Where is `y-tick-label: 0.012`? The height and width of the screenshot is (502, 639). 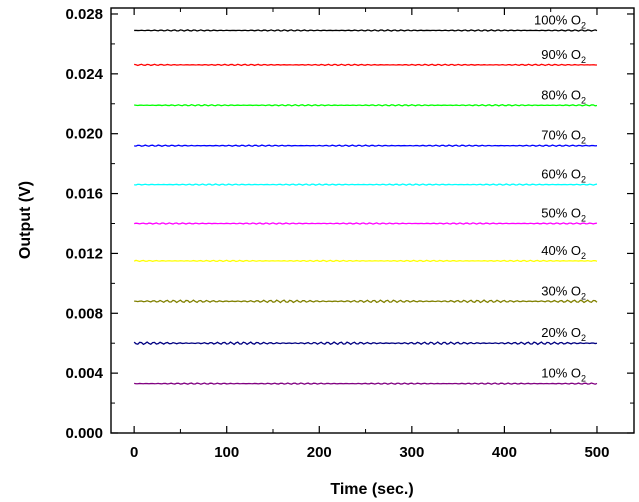
y-tick-label: 0.012 is located at coordinates (84, 253).